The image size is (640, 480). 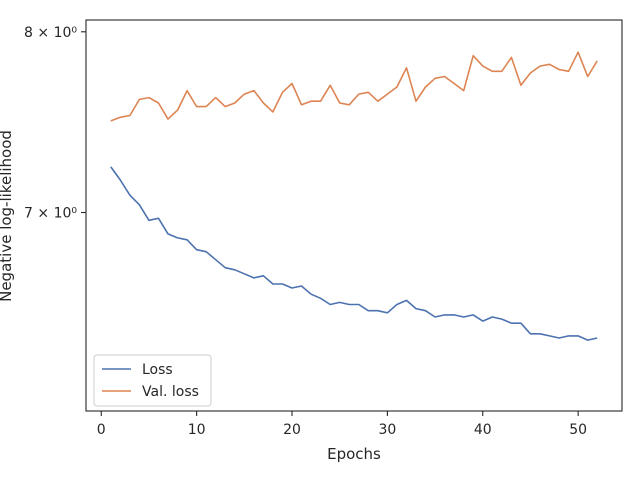 I want to click on y-tick-label: 8 × 10⁰, so click(x=50, y=33).